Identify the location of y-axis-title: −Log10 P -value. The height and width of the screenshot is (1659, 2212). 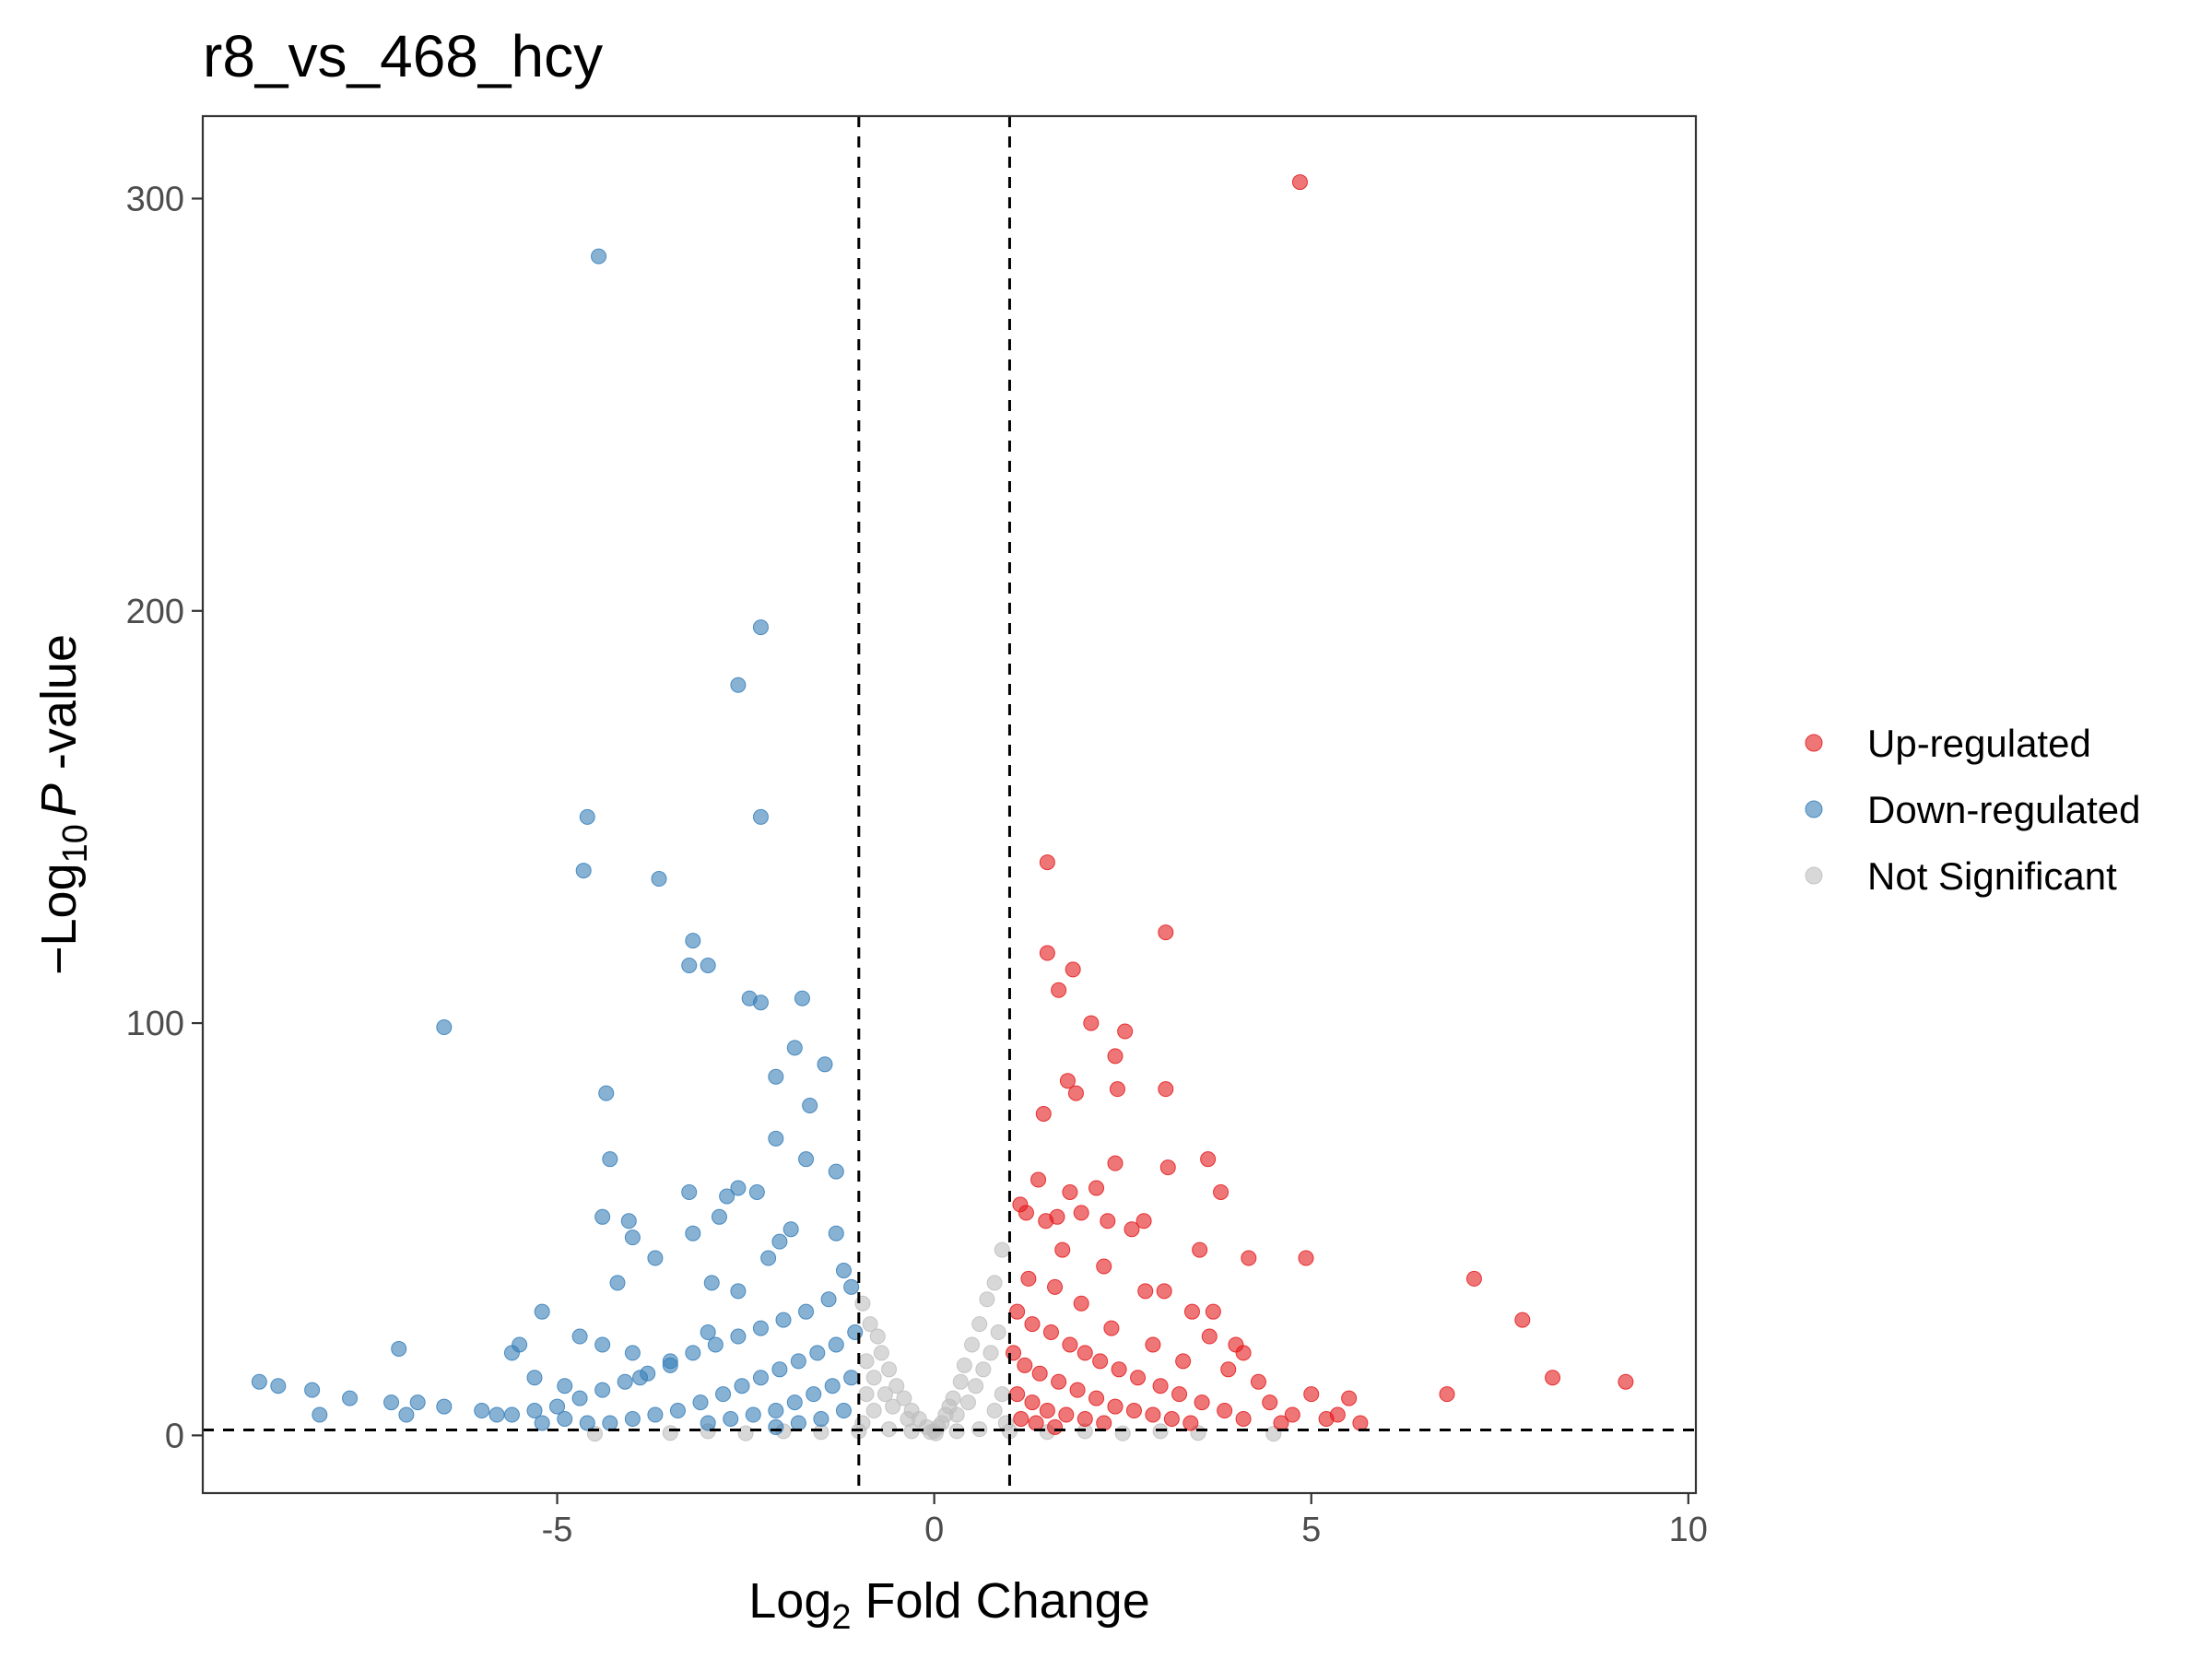
(63, 804).